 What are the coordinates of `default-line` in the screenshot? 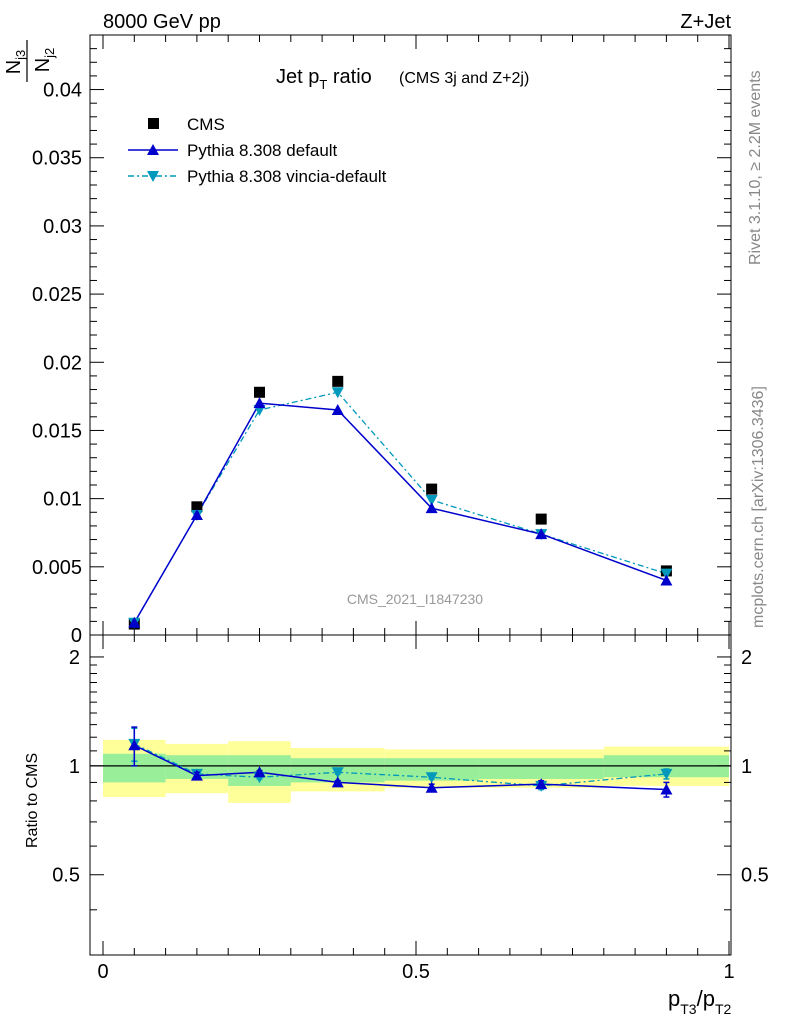 It's located at (400, 513).